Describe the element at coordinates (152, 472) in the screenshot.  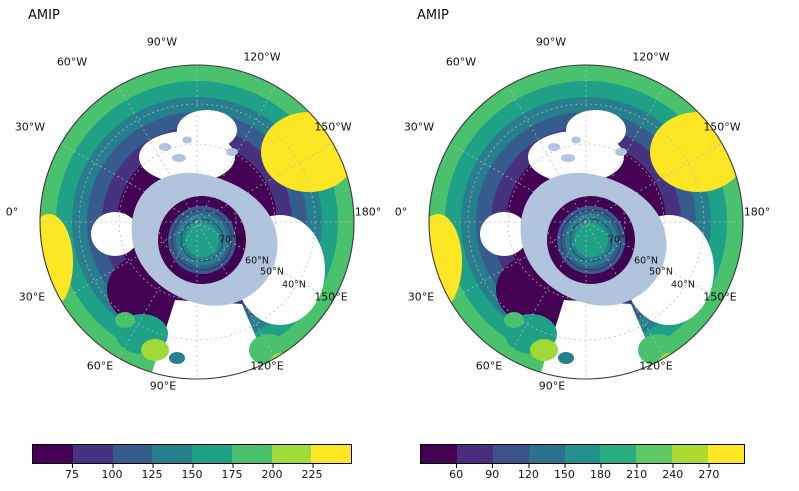
I see `colorbar-tick-label: 125` at that location.